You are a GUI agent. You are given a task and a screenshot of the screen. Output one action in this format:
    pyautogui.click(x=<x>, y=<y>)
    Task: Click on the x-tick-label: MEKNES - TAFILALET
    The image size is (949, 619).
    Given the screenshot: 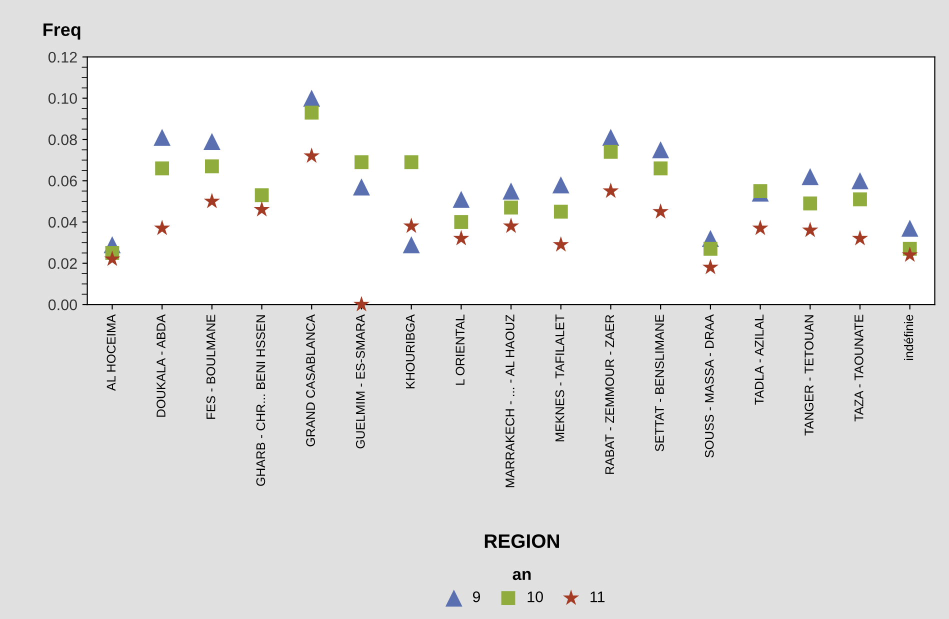 What is the action you would take?
    pyautogui.click(x=559, y=378)
    